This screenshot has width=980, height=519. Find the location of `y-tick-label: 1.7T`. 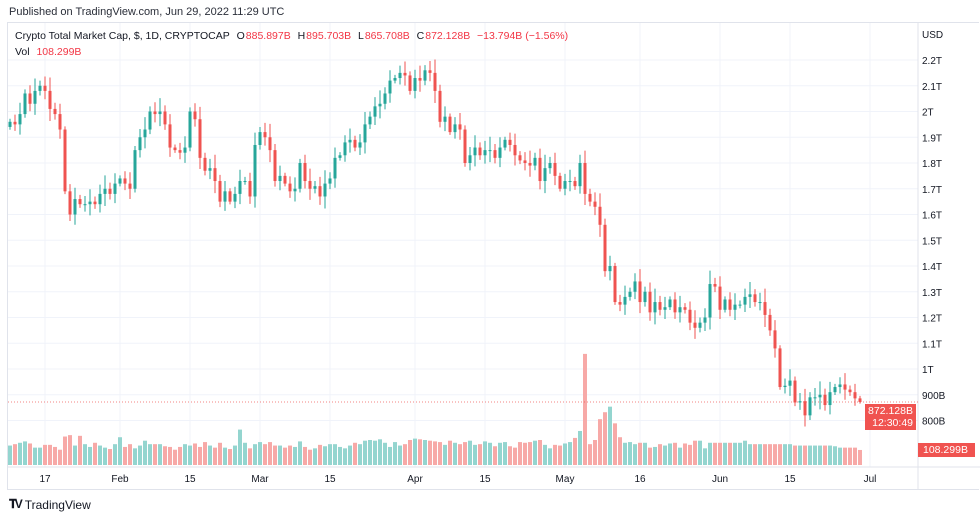

y-tick-label: 1.7T is located at coordinates (932, 190).